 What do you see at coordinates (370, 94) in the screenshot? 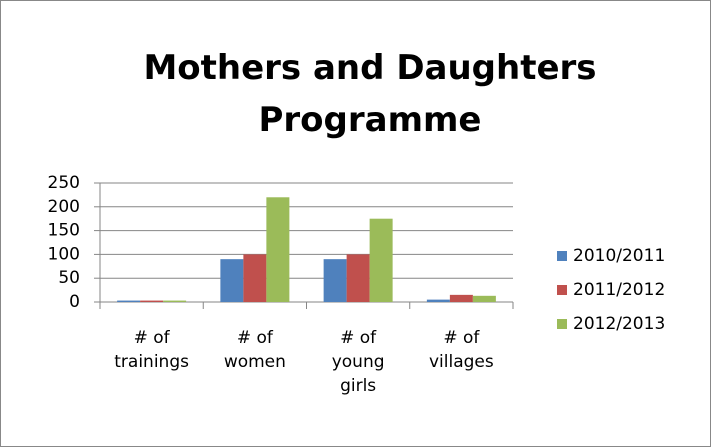
I see `chart-title: Mothers and Daughters Programme` at bounding box center [370, 94].